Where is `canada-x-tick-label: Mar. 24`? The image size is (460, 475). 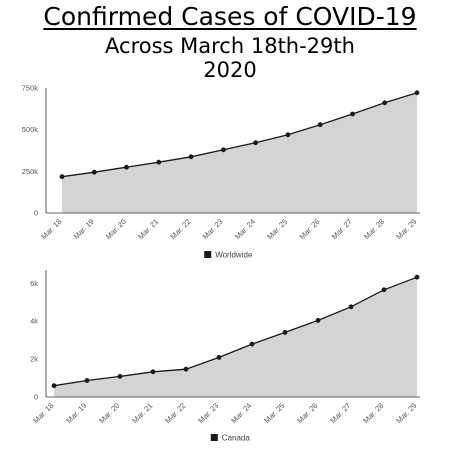 canada-x-tick-label: Mar. 24 is located at coordinates (241, 413).